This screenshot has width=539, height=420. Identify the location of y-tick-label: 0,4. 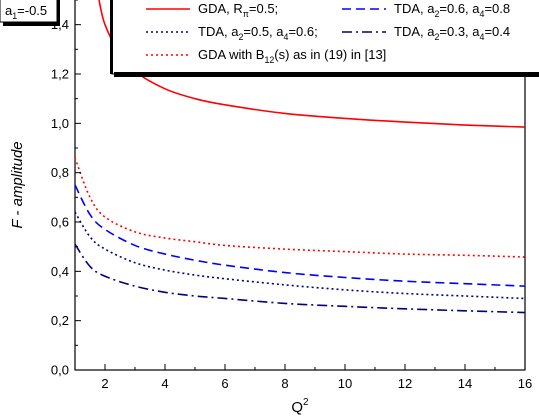
(60, 271).